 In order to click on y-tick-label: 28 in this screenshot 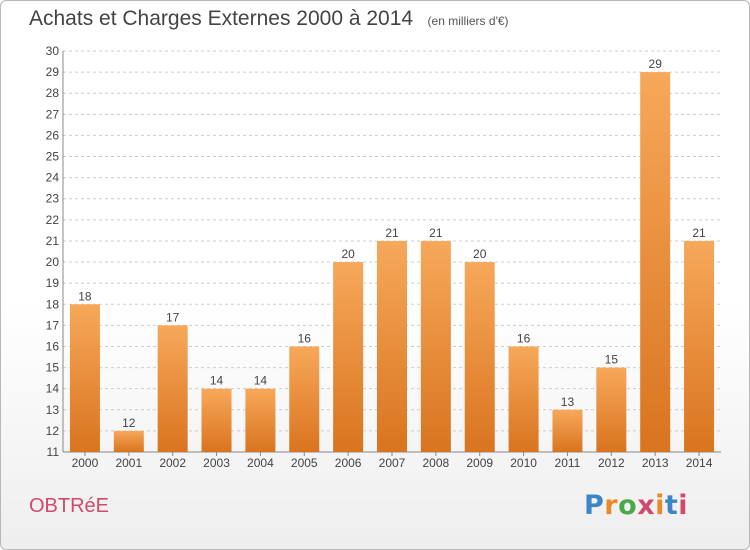, I will do `click(53, 93)`.